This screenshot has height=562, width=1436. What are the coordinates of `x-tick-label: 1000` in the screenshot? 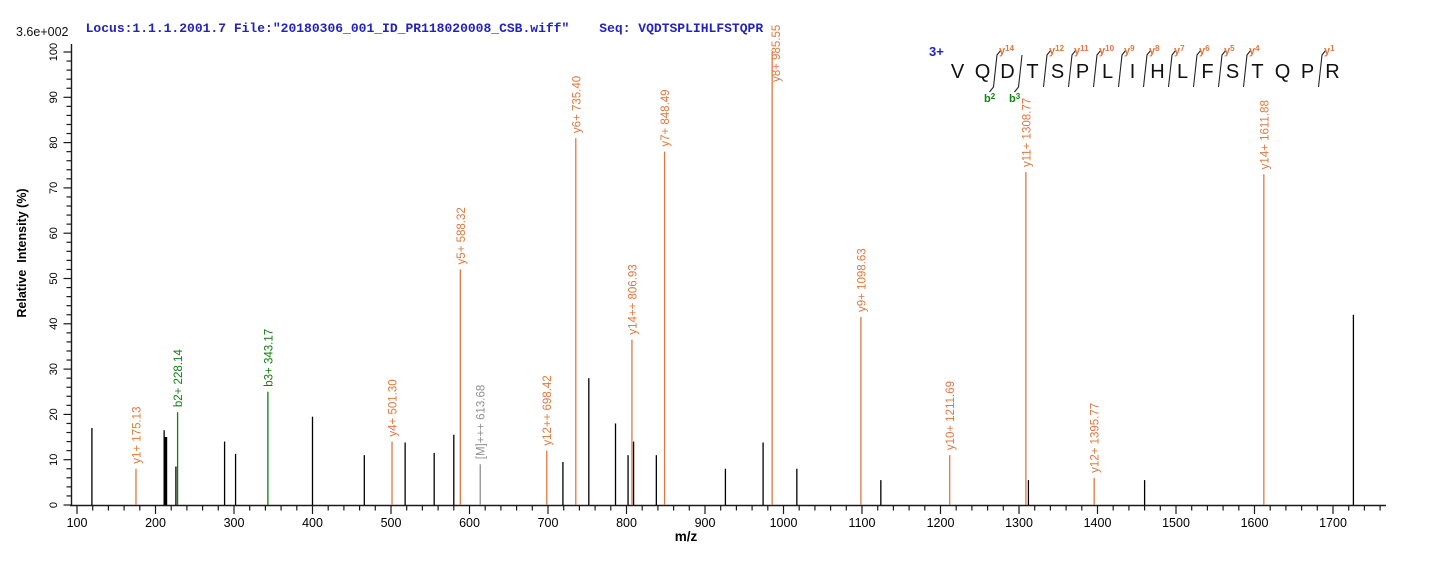 It's located at (784, 523).